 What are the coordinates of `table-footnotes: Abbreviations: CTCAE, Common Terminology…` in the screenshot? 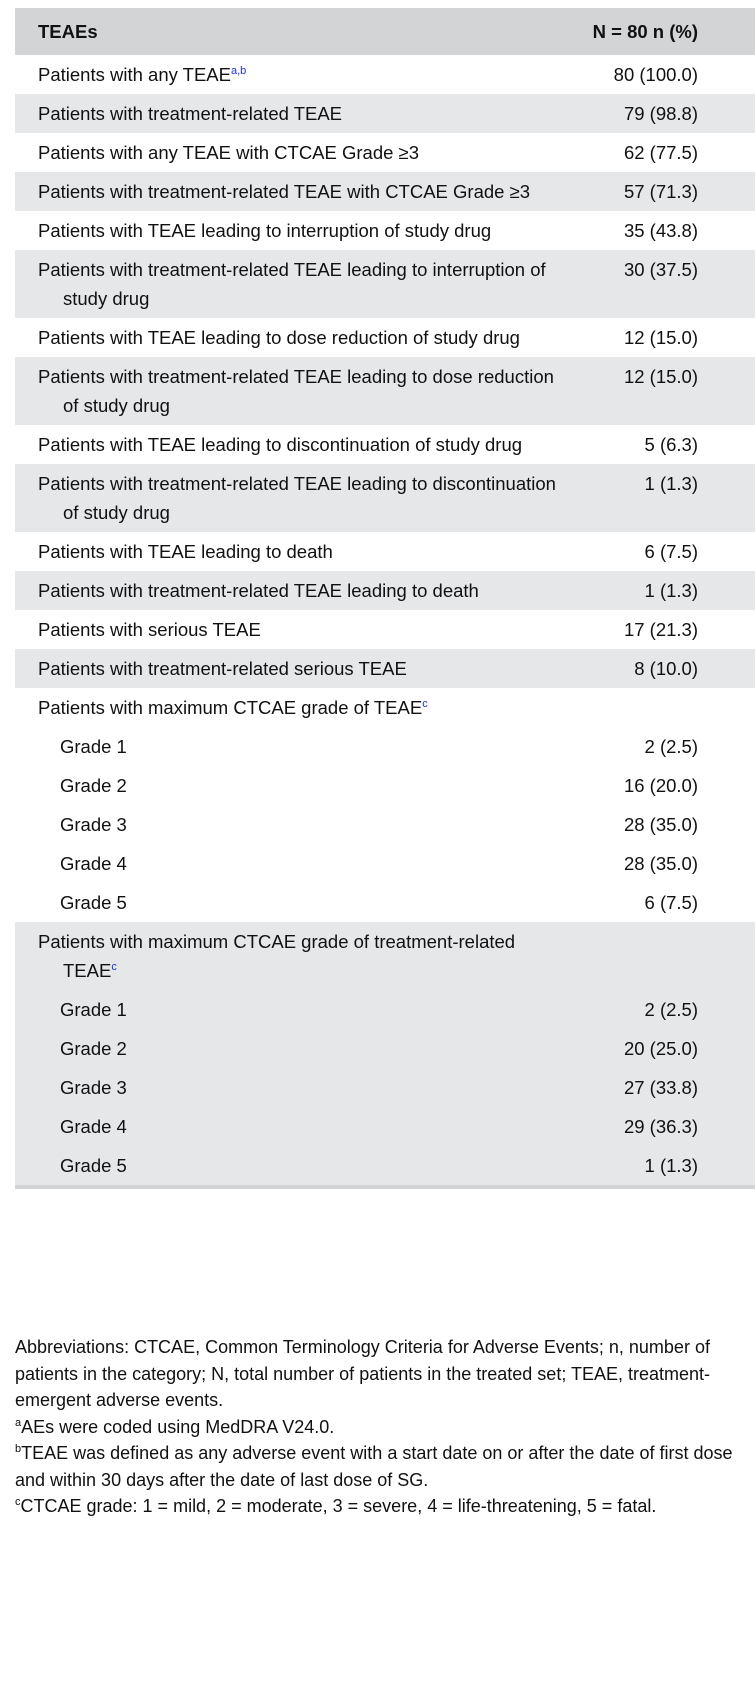 It's located at (380, 1427).